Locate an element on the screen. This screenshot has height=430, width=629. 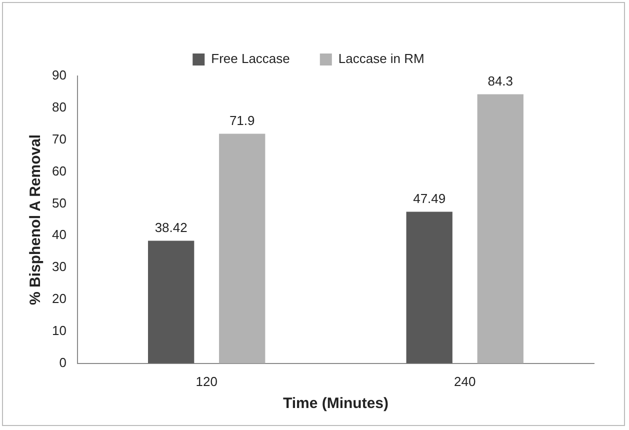
y-tick-label: 60 is located at coordinates (59, 170).